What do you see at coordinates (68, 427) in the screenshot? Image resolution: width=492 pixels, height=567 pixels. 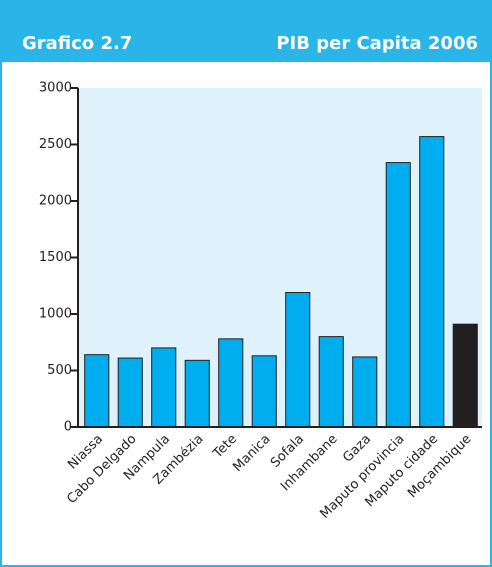 I see `y-tick-label: 0` at bounding box center [68, 427].